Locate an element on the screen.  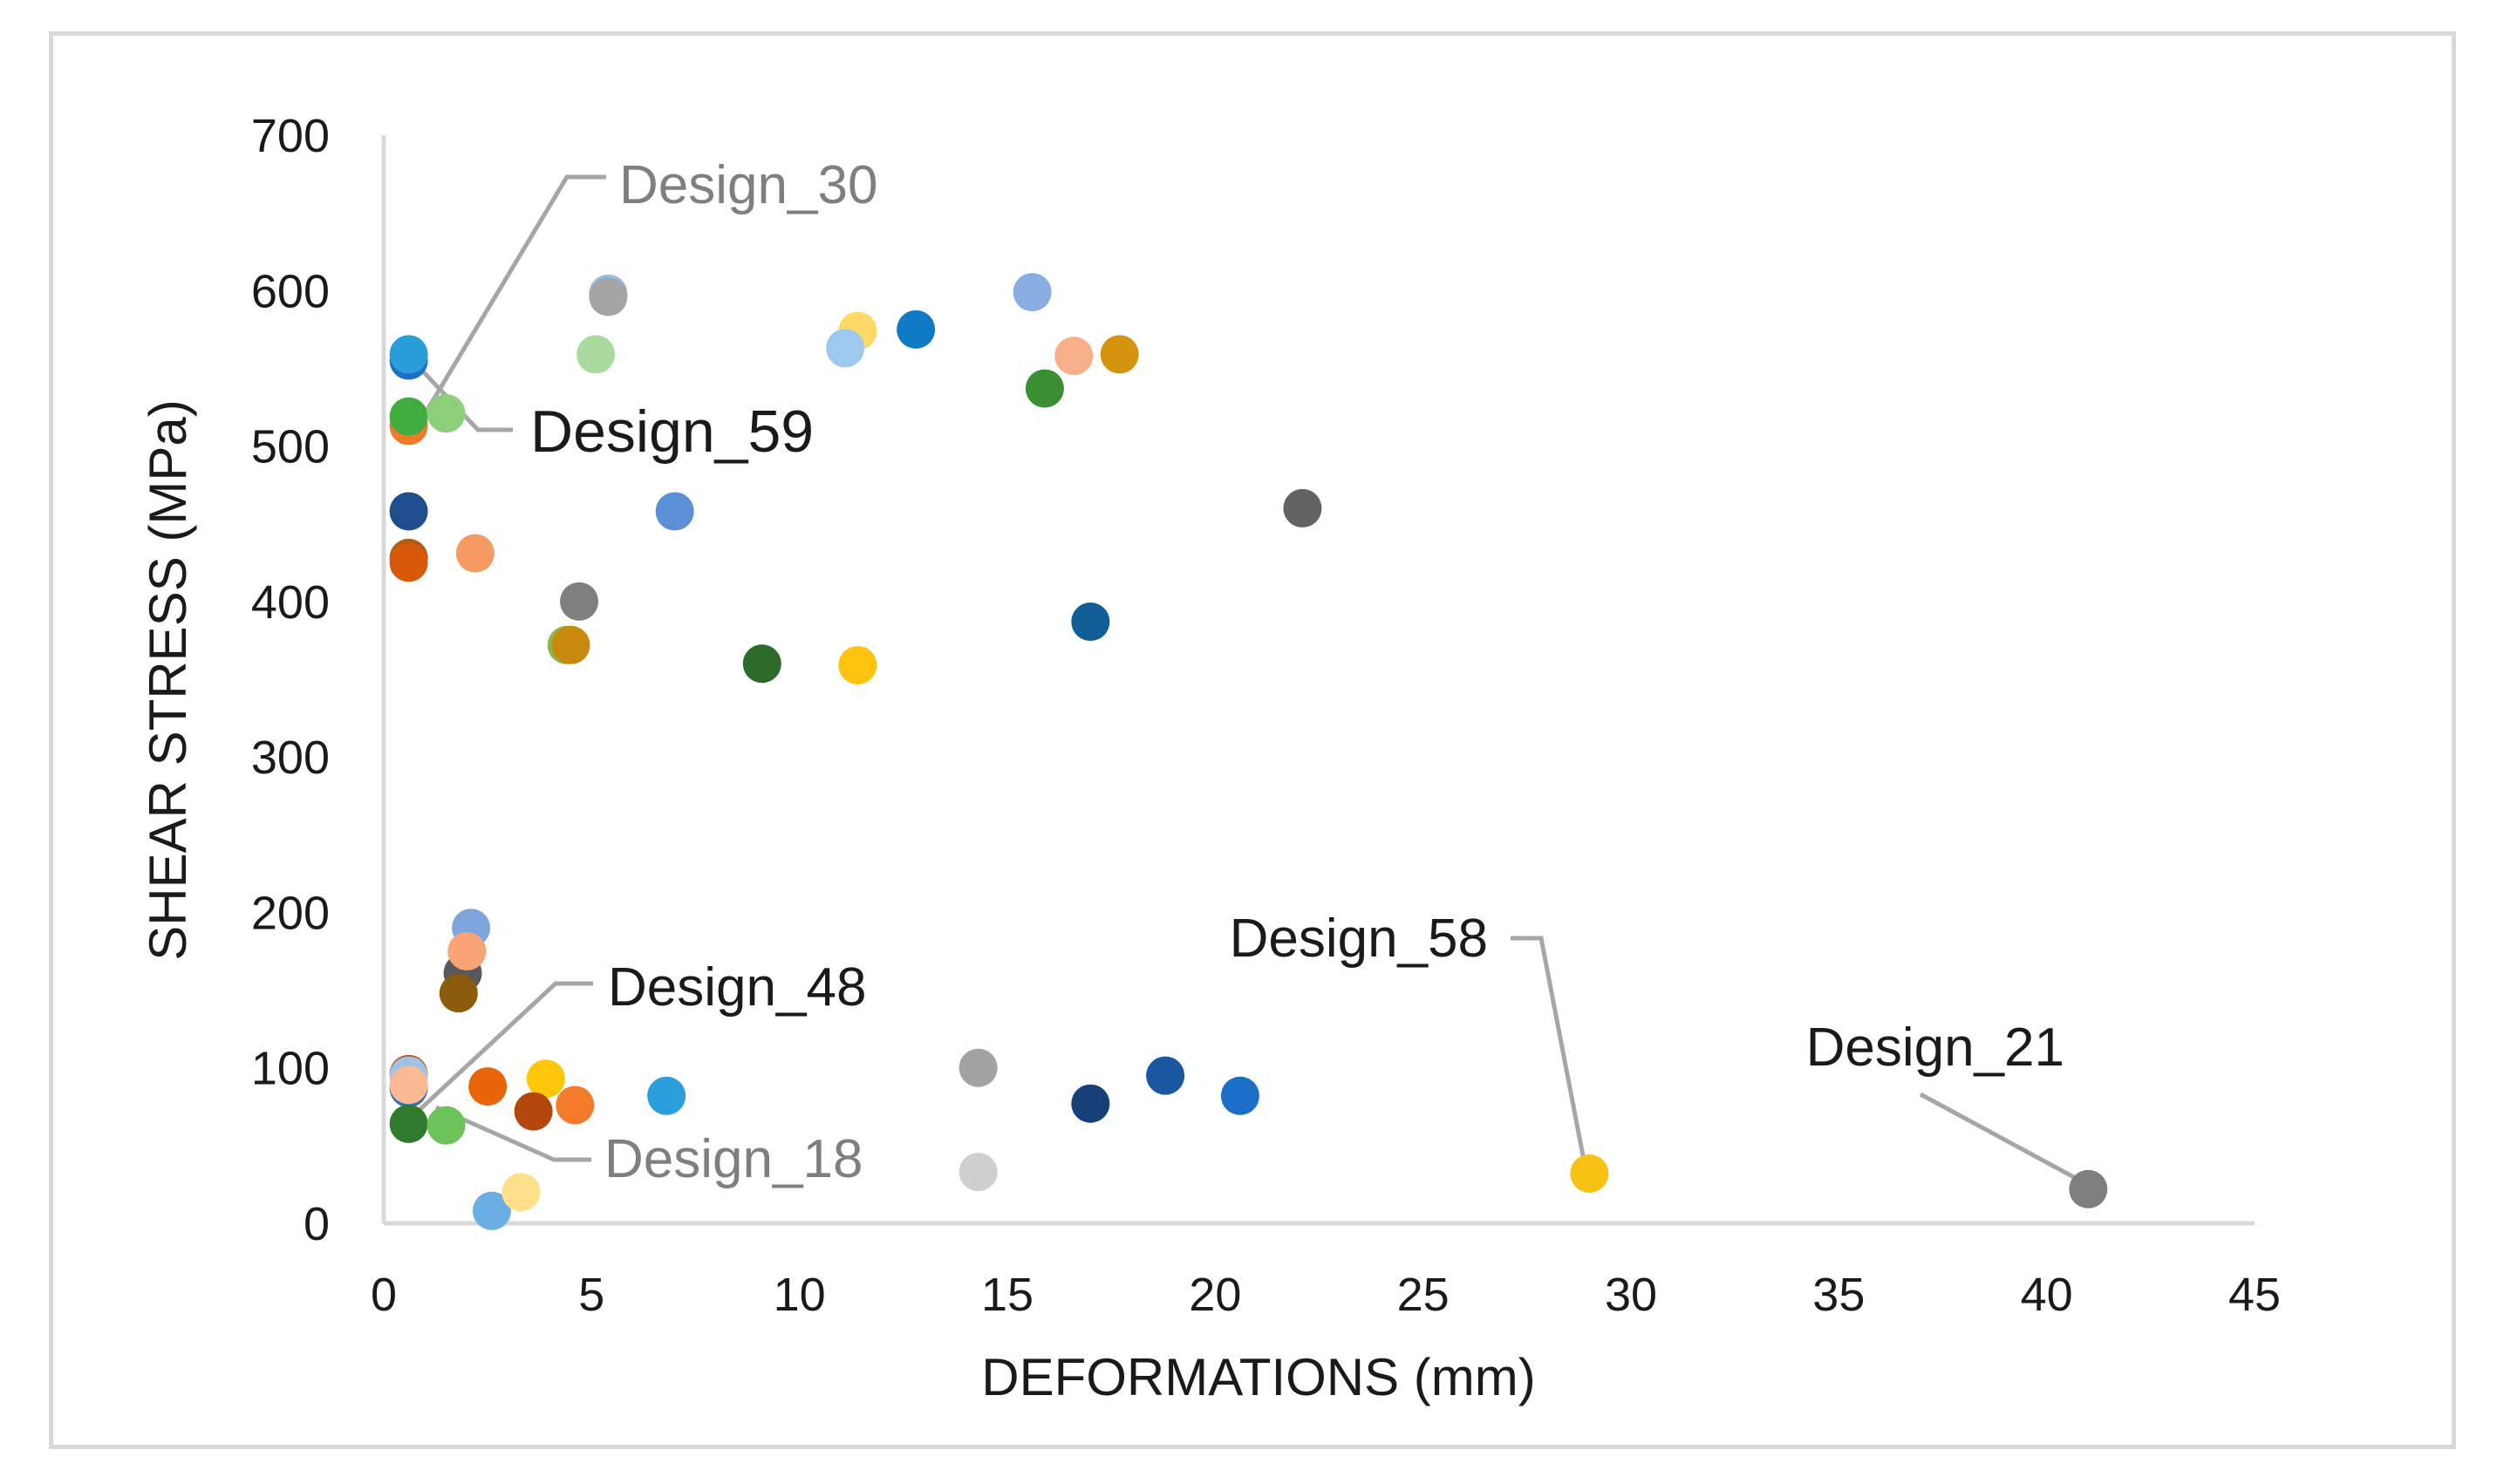
y-tick-labels: 0 100 200 300 400 500 600 700 is located at coordinates (290, 680).